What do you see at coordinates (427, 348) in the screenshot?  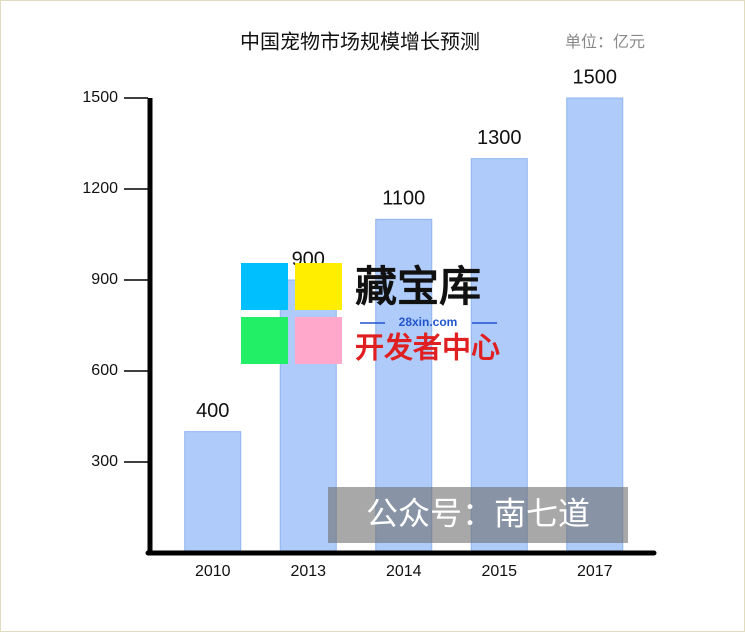 I see `watermark-sub: 开发者中心` at bounding box center [427, 348].